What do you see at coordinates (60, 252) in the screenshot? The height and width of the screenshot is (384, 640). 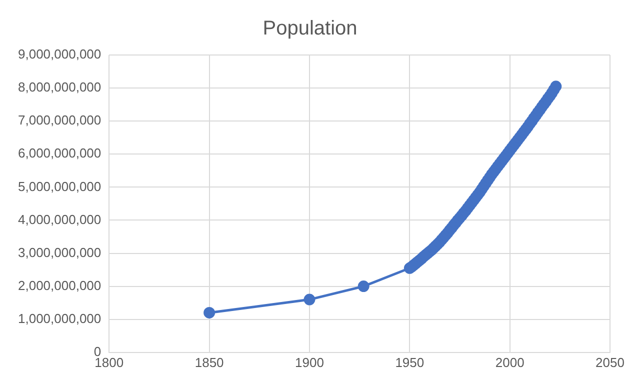 I see `y-tick-label: 3,000,000,000` at bounding box center [60, 252].